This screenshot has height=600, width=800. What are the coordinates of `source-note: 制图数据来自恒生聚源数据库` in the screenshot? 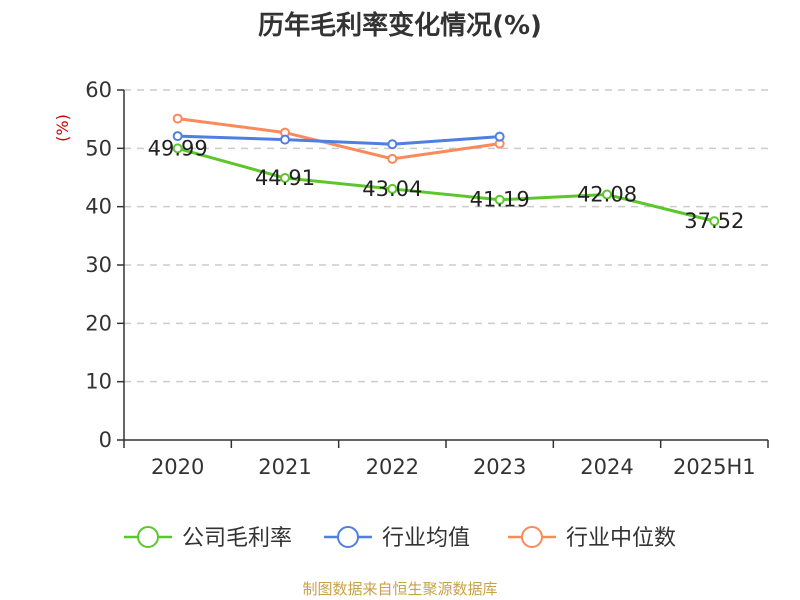 It's located at (399, 589).